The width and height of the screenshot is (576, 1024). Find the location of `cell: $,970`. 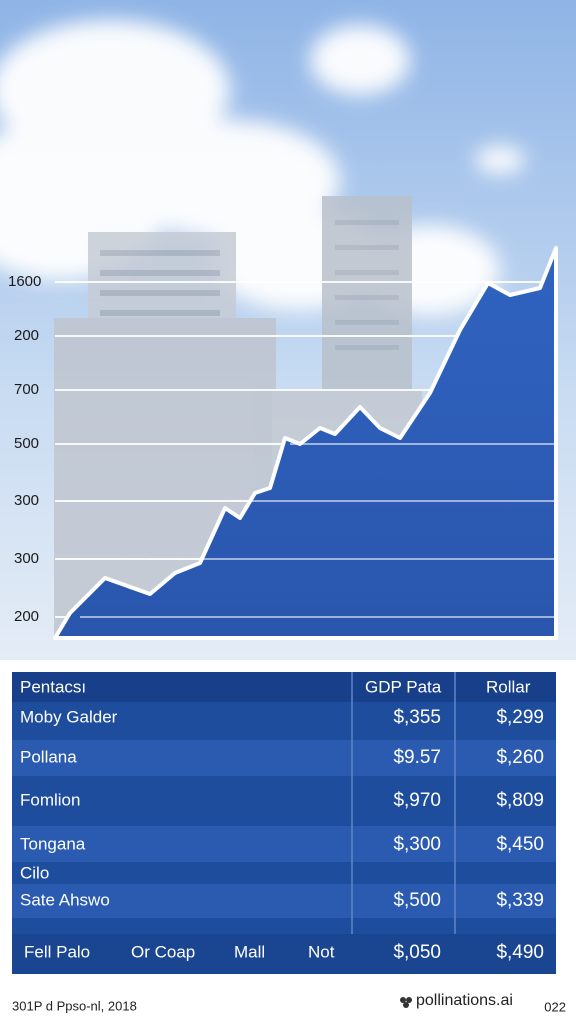

cell: $,970 is located at coordinates (417, 800).